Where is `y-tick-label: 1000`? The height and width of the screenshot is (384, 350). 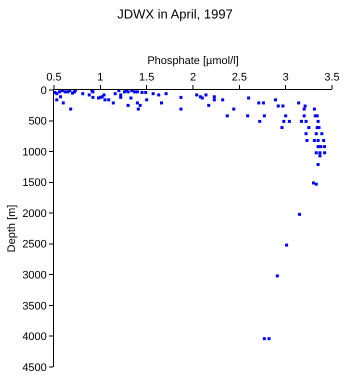
y-tick-label: 1000 is located at coordinates (34, 152).